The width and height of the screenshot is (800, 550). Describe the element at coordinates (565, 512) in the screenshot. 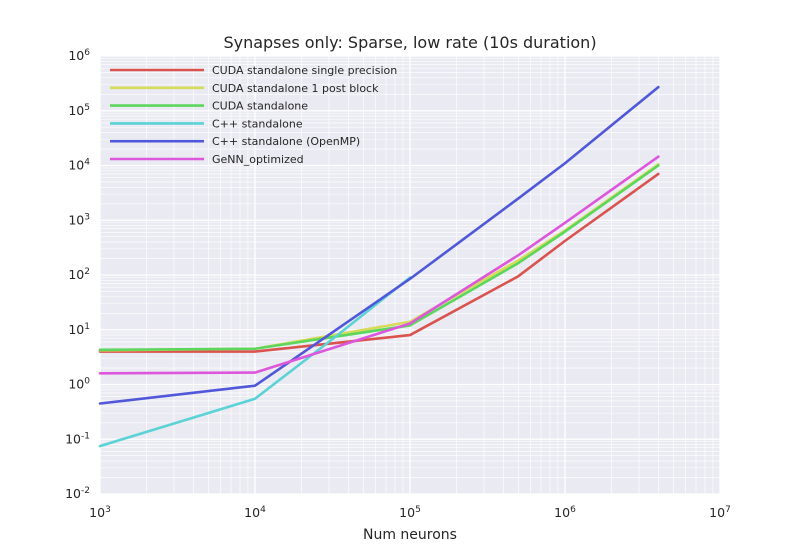

I see `x-tick-label: 106` at that location.